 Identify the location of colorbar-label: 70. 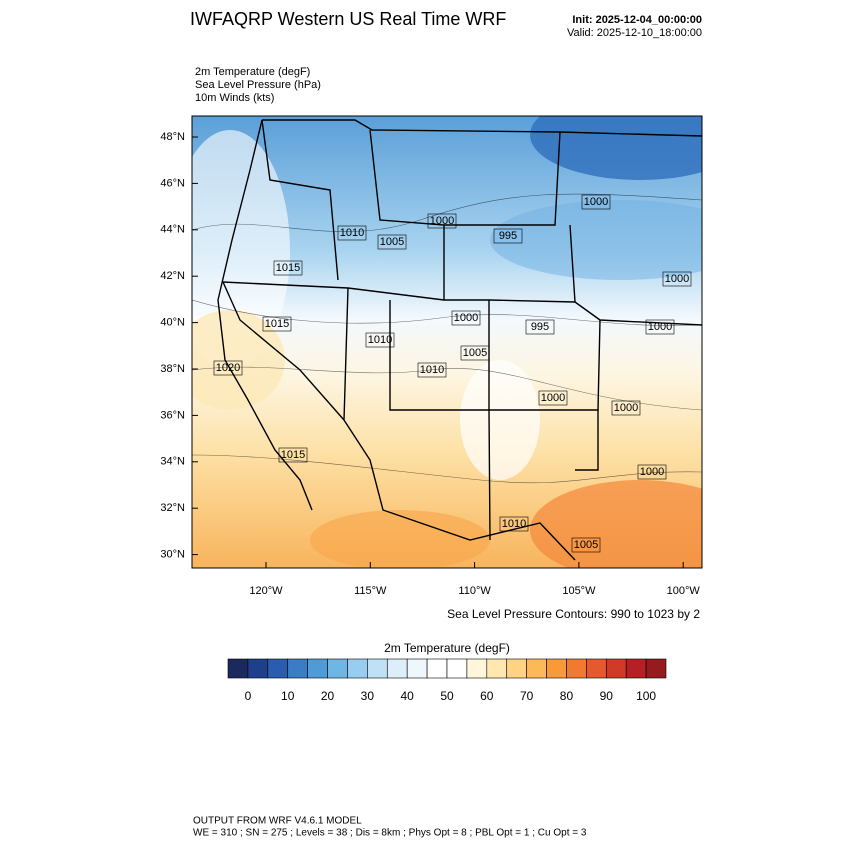
(527, 696).